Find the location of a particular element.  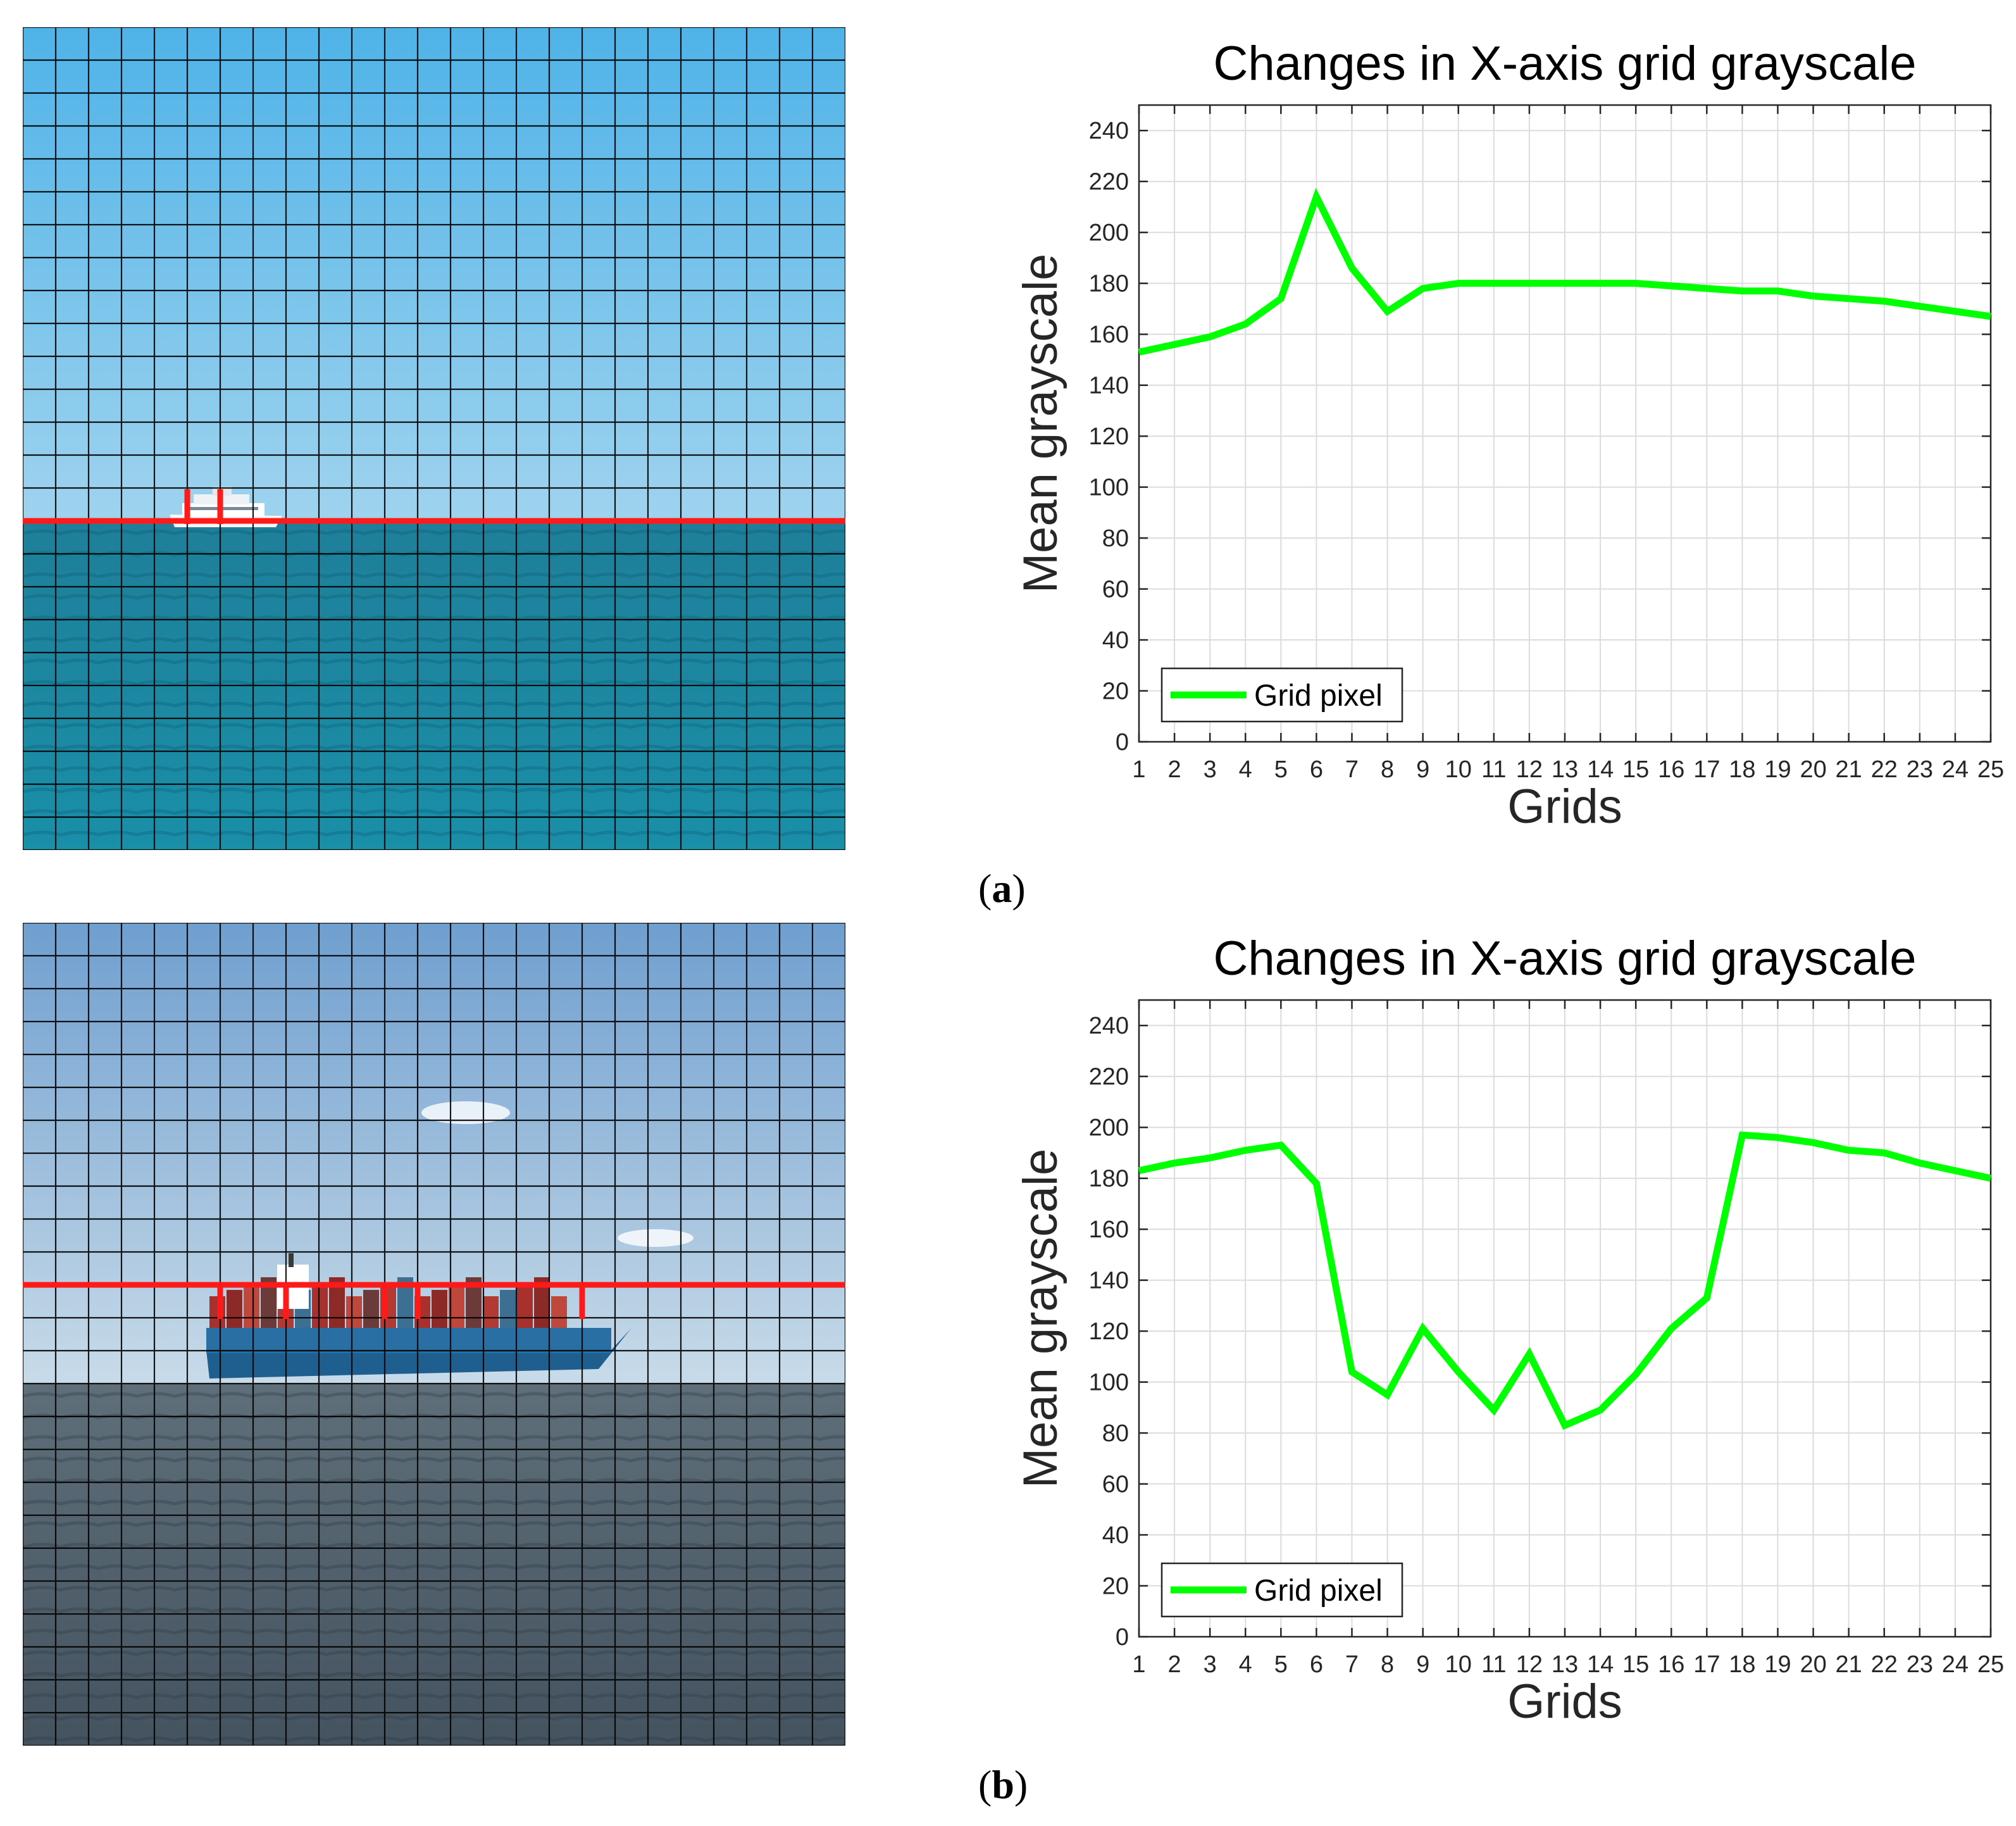

x-tick-label: 10 is located at coordinates (1458, 1665).